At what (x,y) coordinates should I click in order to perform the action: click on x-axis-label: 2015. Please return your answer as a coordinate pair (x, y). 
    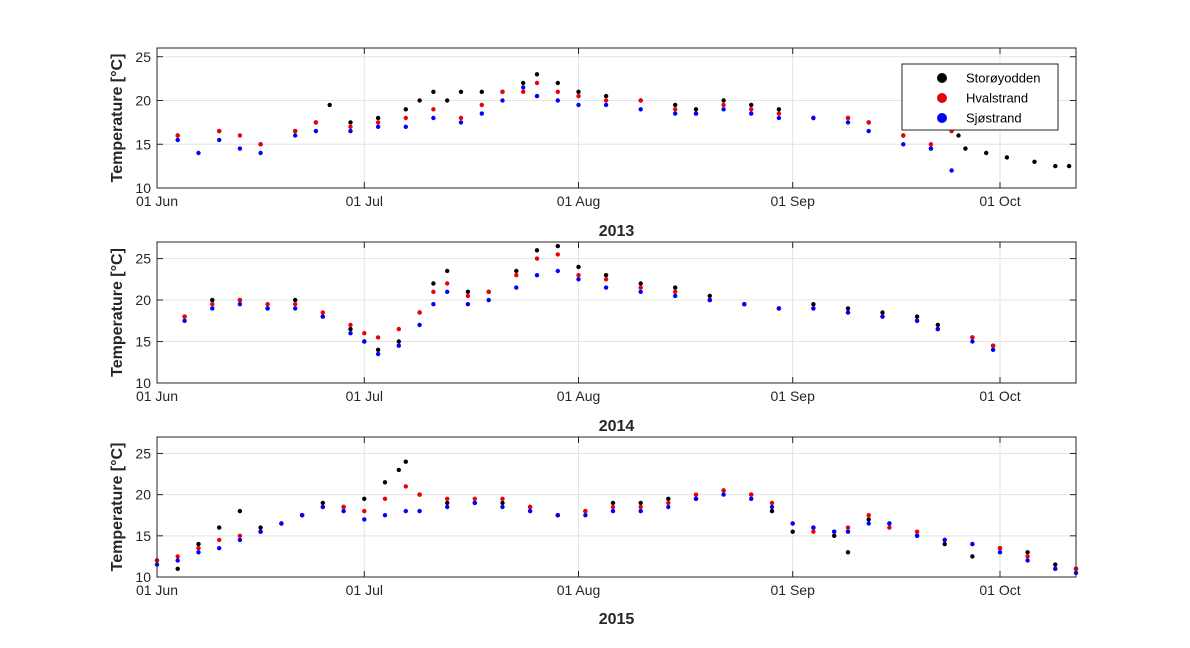
    Looking at the image, I should click on (617, 619).